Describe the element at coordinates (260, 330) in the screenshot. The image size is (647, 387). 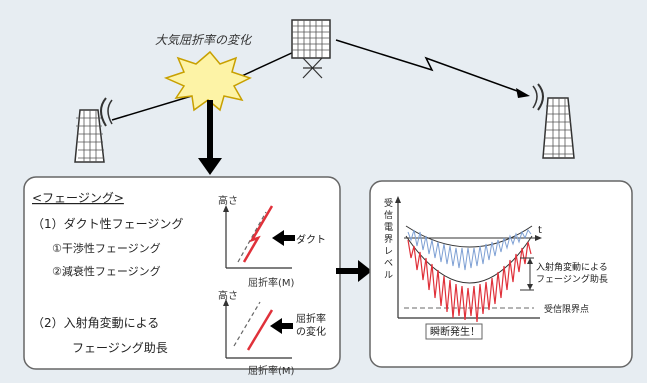
I see `refraction-profile-line` at that location.